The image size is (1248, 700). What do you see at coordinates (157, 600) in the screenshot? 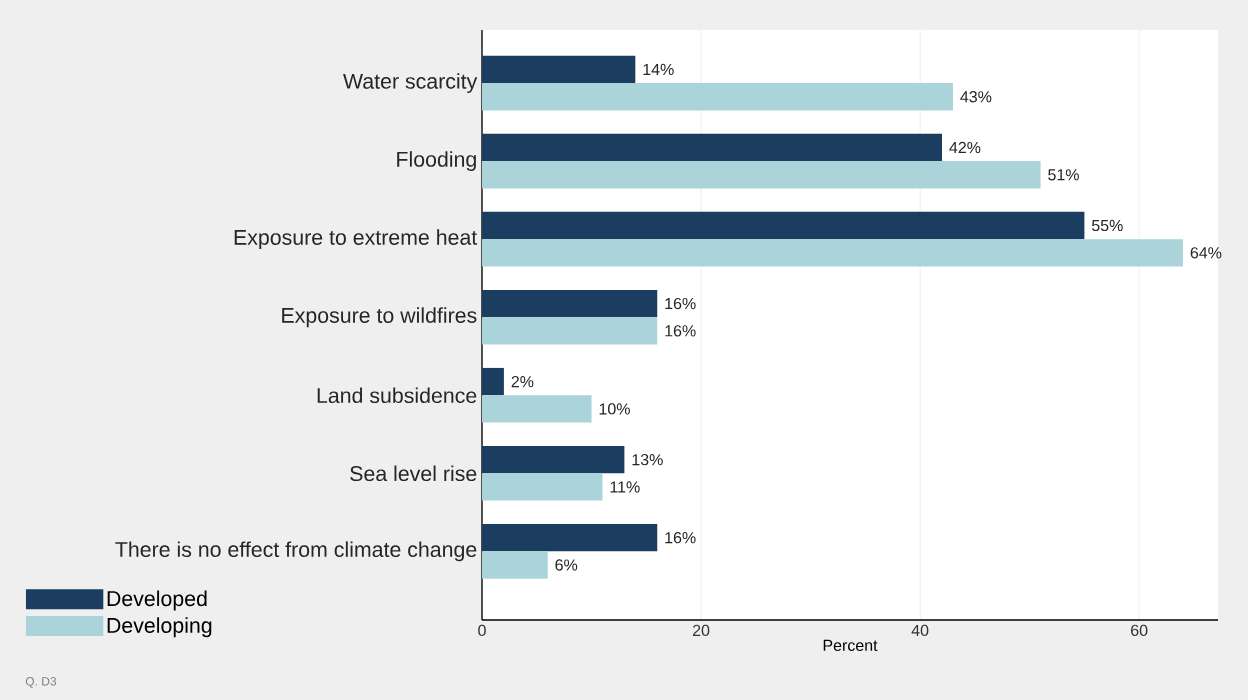
I see `legend-label: Developed` at bounding box center [157, 600].